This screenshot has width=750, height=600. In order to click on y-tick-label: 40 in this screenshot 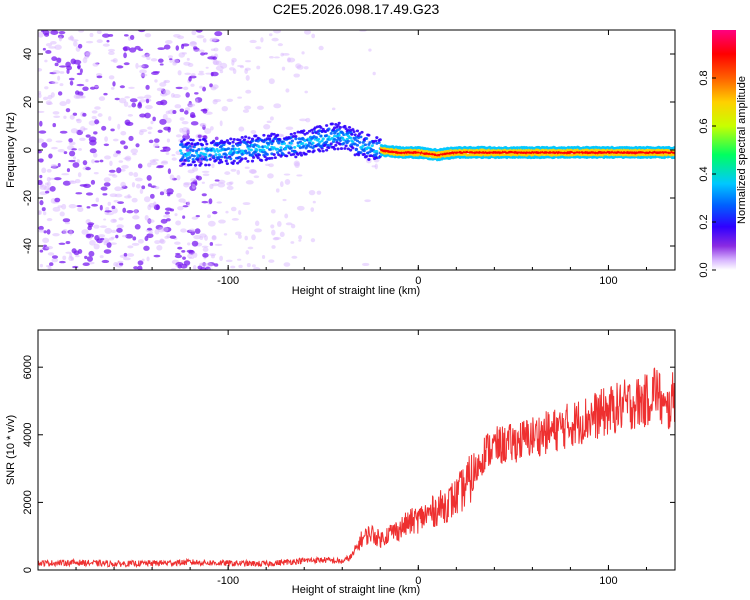, I will do `click(28, 54)`.